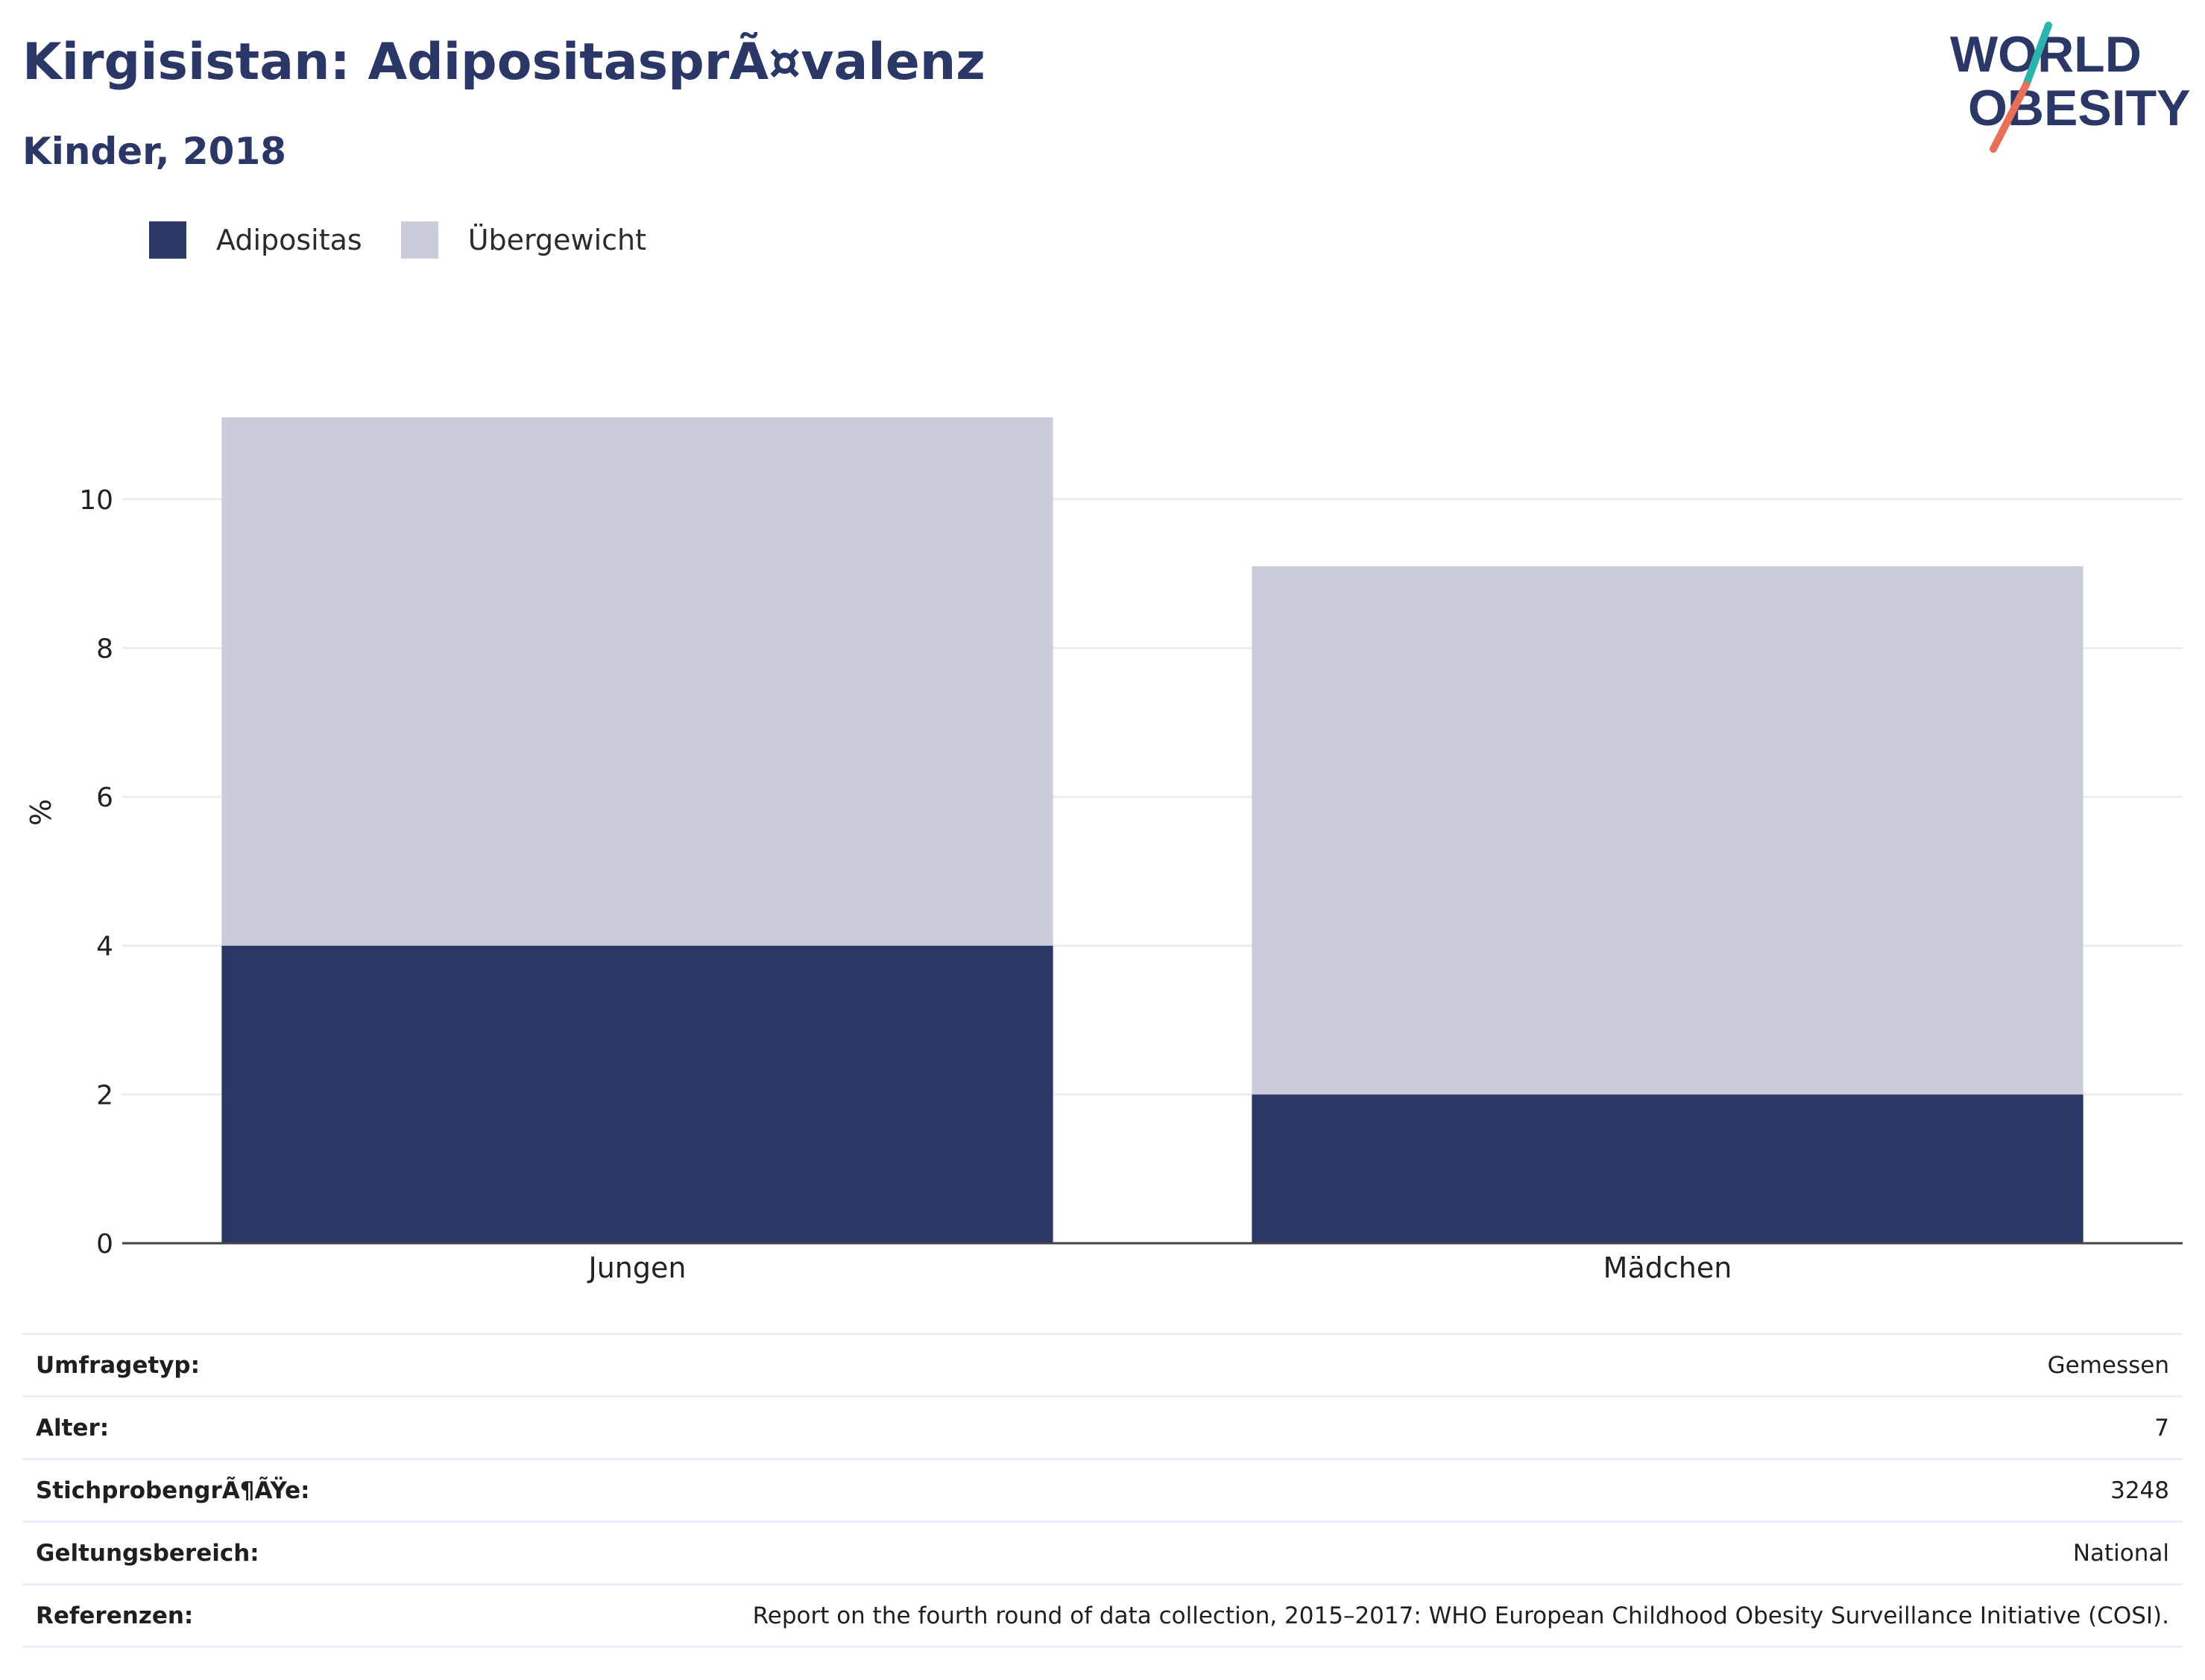 The width and height of the screenshot is (2205, 1680). I want to click on info-key: Alter:, so click(73, 1427).